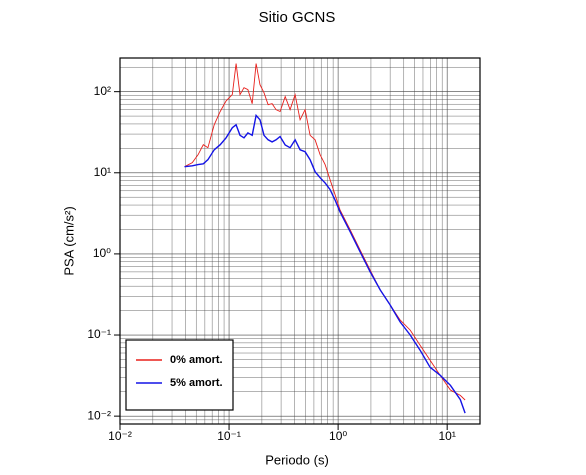 The height and width of the screenshot is (475, 586). I want to click on y-tick-label: 10⁻¹, so click(99, 334).